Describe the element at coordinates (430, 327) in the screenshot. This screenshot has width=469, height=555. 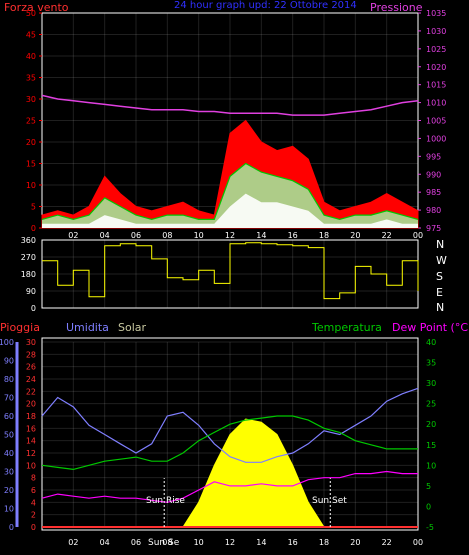
I see `dew-point-label: Dew Point (°C)` at that location.